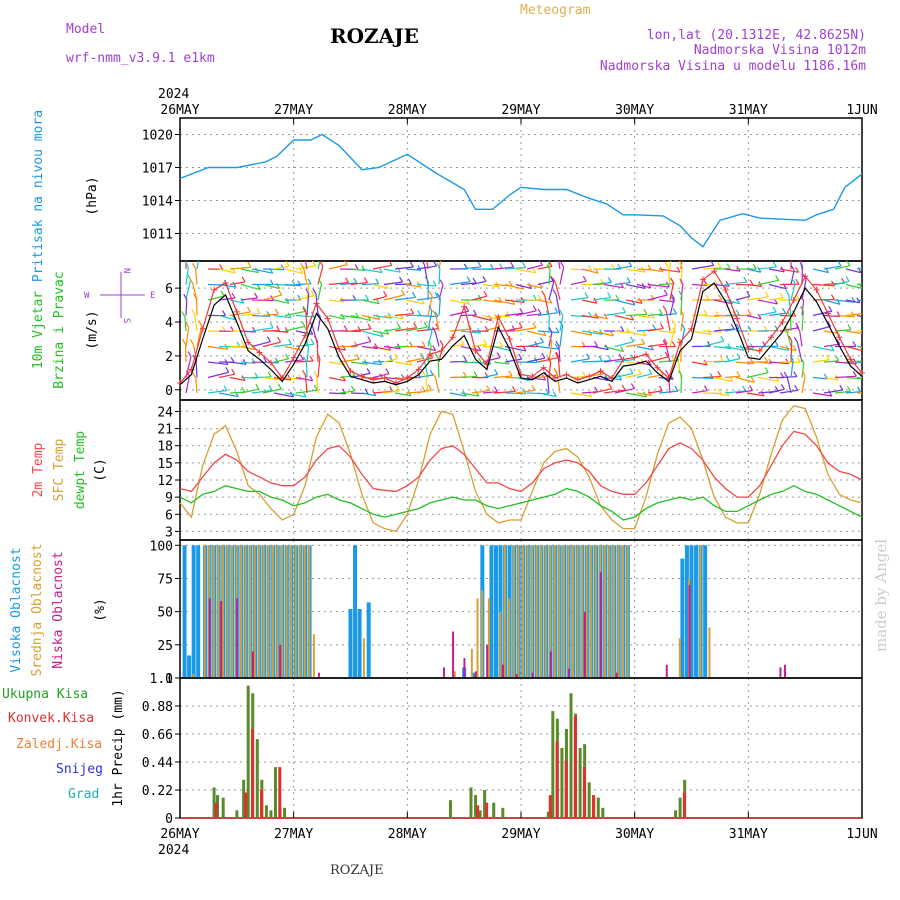  I want to click on temperature-panel: 3 6 9 12 15 18 21 24, so click(510, 470).